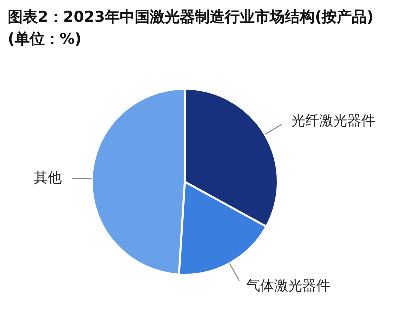 Image resolution: width=401 pixels, height=335 pixels. What do you see at coordinates (288, 286) in the screenshot?
I see `slice-label: 气体激光器件` at bounding box center [288, 286].